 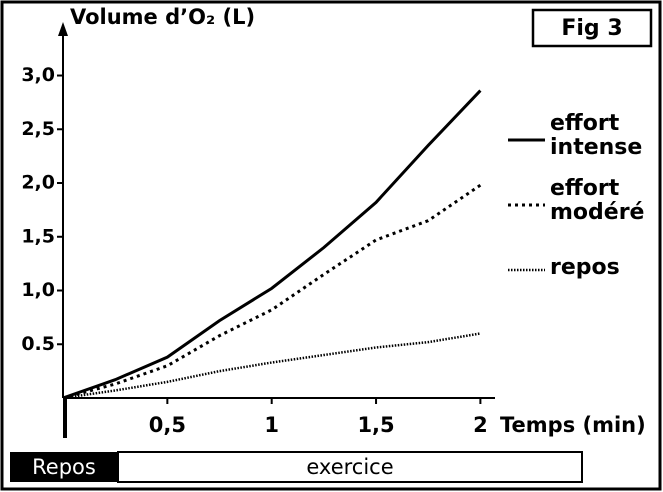 What do you see at coordinates (573, 425) in the screenshot?
I see `x-axis-title: Temps (min)` at bounding box center [573, 425].